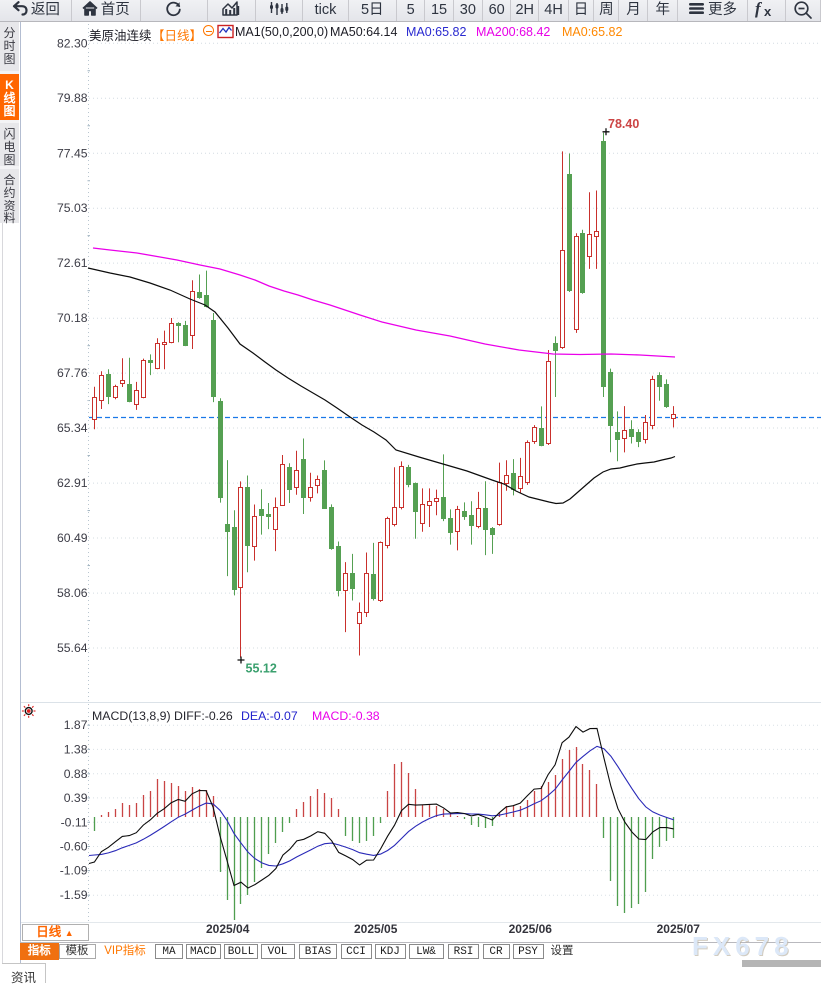  I want to click on svg-text: -1.59, so click(74, 895).